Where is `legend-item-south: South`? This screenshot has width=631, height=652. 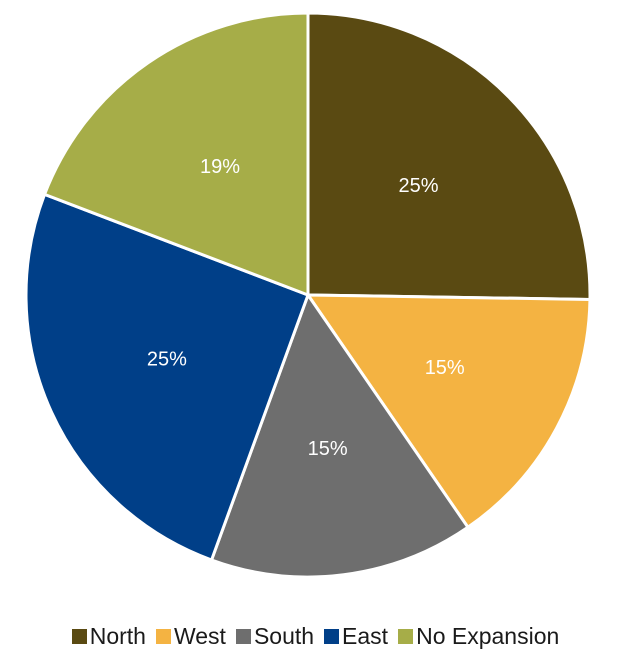
legend-item-south: South is located at coordinates (275, 636).